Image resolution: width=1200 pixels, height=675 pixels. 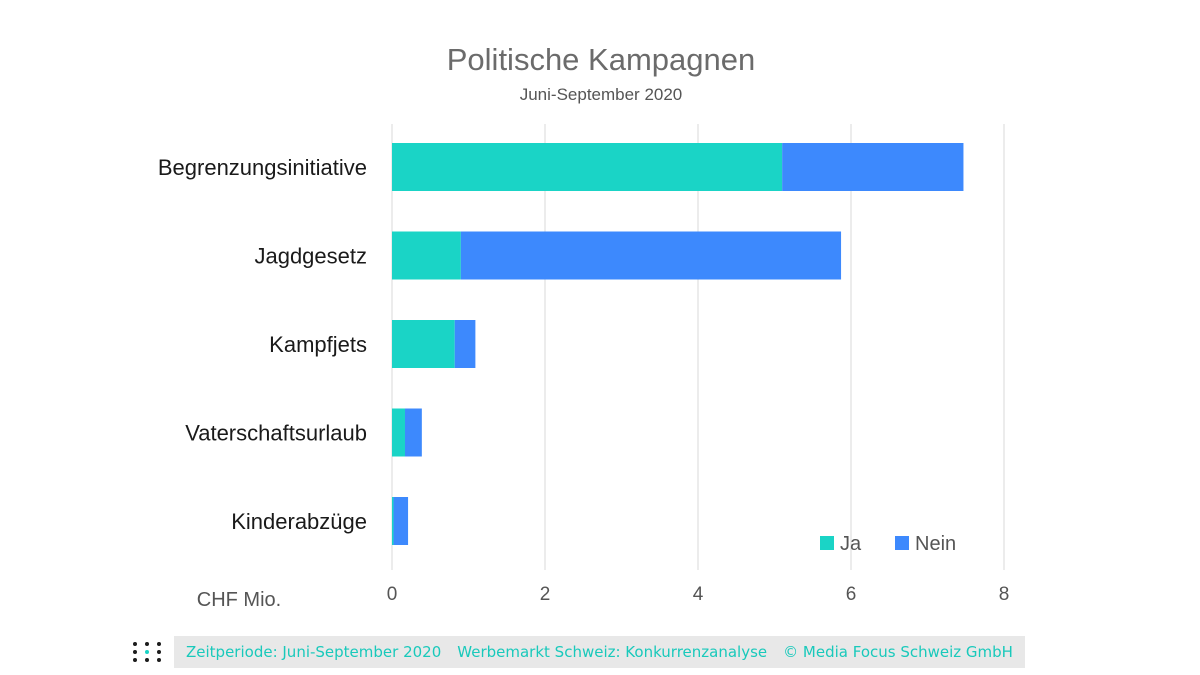 I want to click on x-tick-label: 4, so click(x=698, y=594).